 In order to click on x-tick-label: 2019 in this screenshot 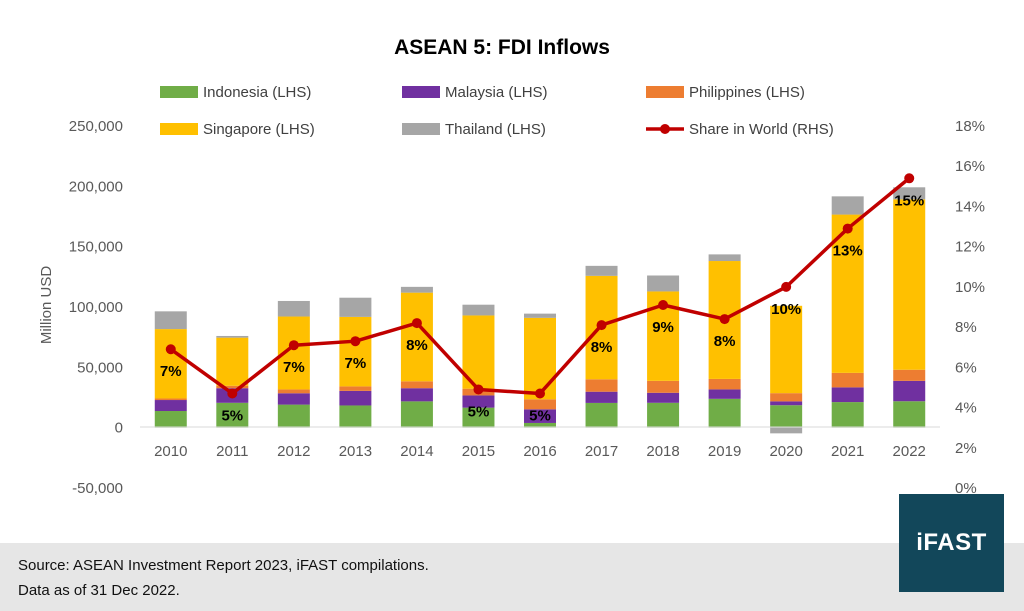, I will do `click(724, 451)`.